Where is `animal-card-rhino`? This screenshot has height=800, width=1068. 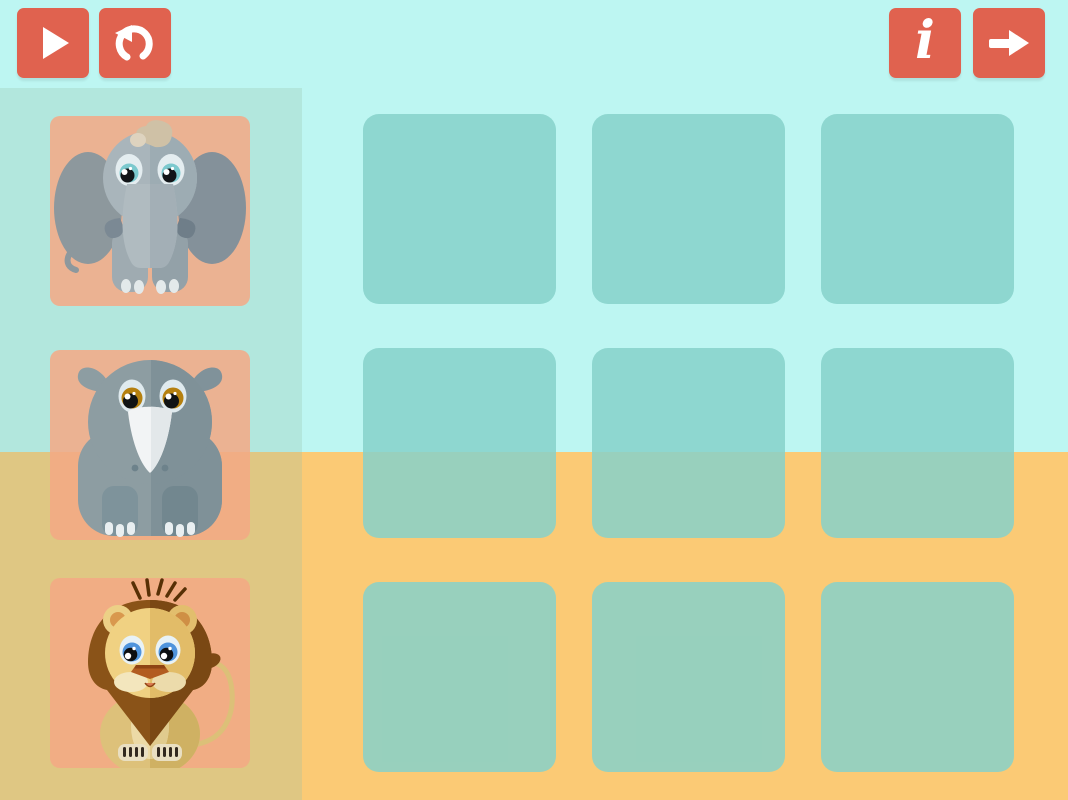 animal-card-rhino is located at coordinates (150, 445).